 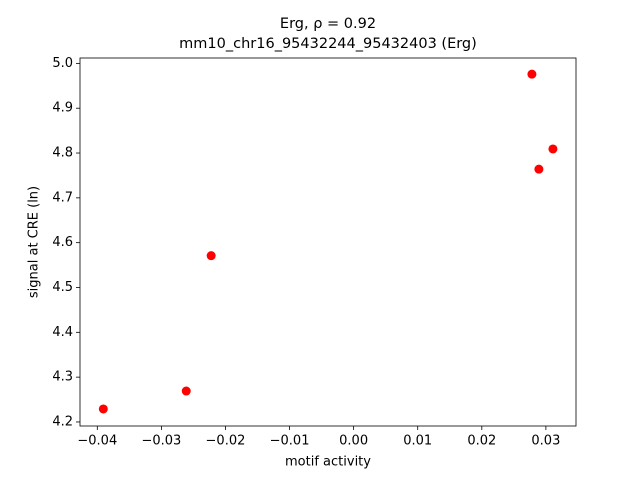 I want to click on x-tick-label: 0.02, so click(x=481, y=441).